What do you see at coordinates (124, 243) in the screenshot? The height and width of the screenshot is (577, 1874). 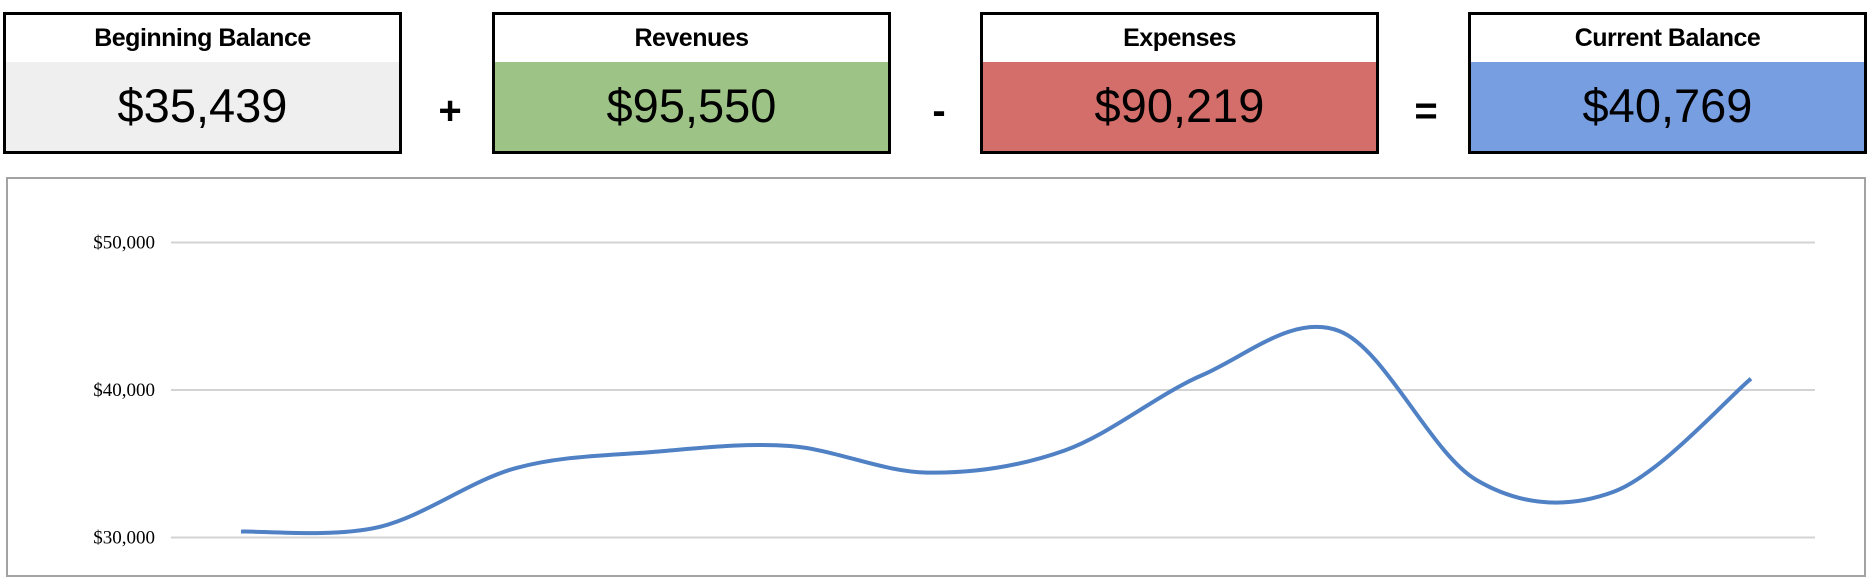 I see `y-tick-label: $50,000` at bounding box center [124, 243].